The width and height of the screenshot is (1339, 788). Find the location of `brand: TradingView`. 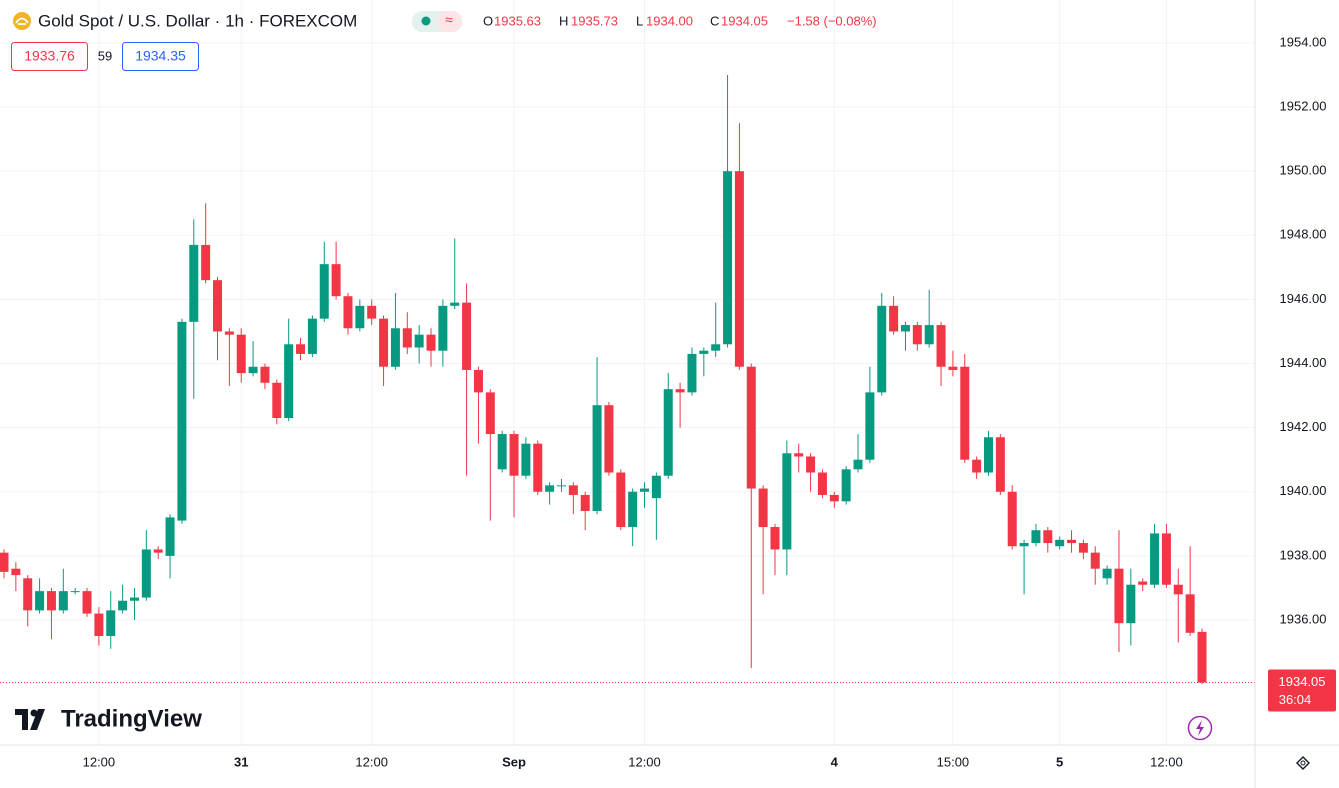

brand: TradingView is located at coordinates (131, 718).